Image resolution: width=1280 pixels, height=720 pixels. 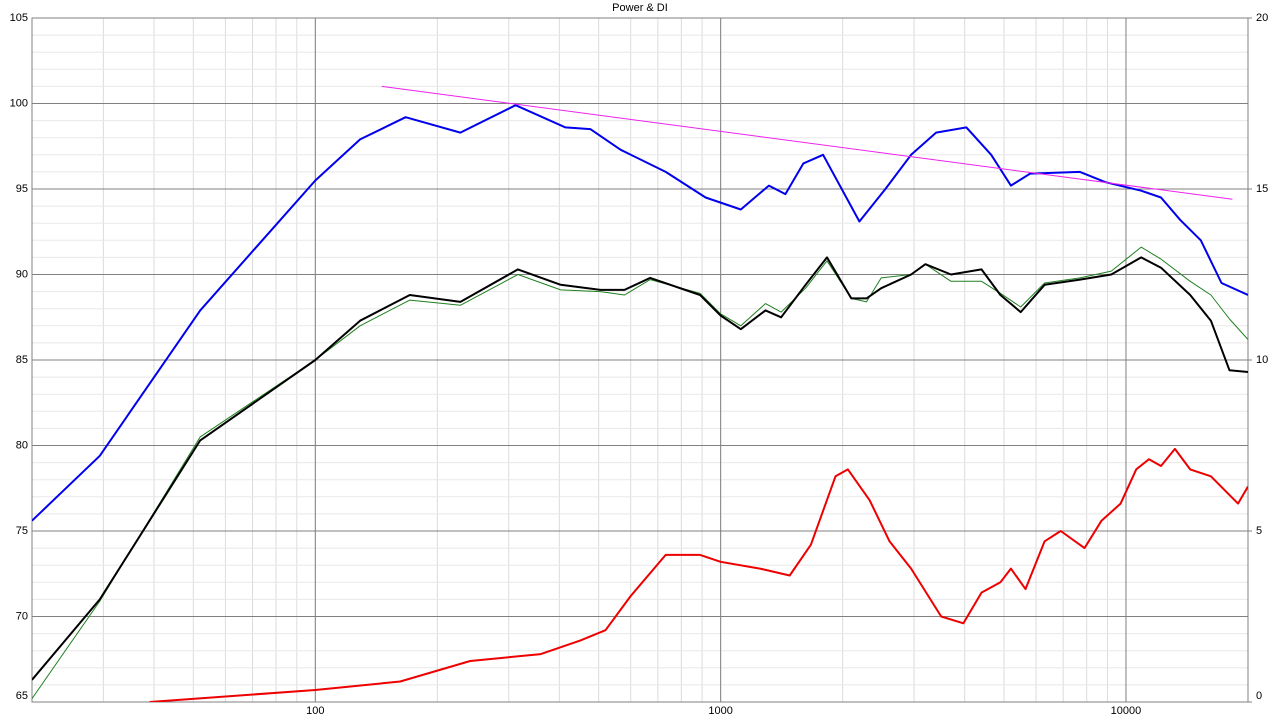 What do you see at coordinates (22, 531) in the screenshot?
I see `y-tick-label: 75` at bounding box center [22, 531].